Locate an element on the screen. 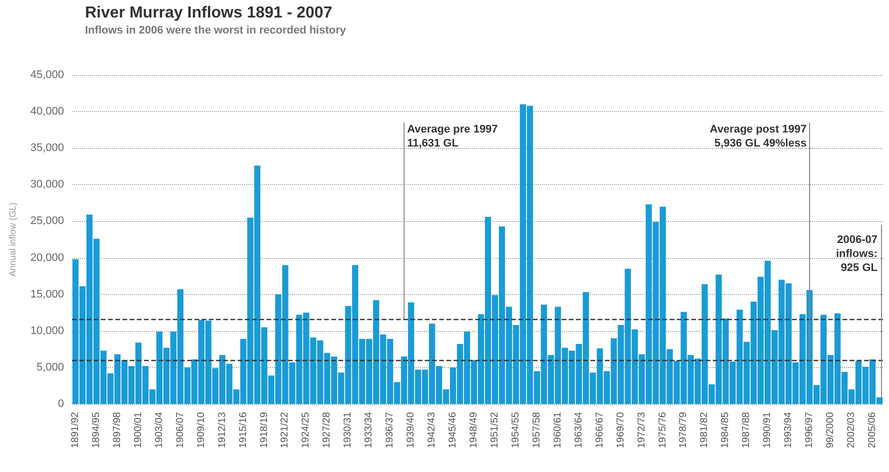 The width and height of the screenshot is (889, 472). x-tick-label: 1990/91 is located at coordinates (768, 430).